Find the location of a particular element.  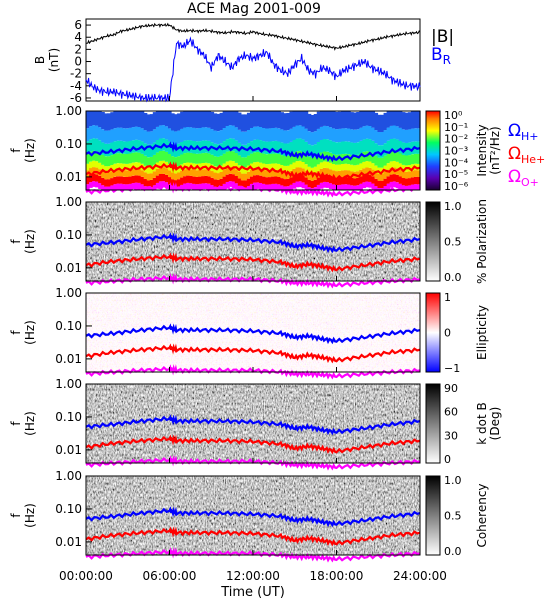

colorbar-tick-label: 90 is located at coordinates (451, 388).